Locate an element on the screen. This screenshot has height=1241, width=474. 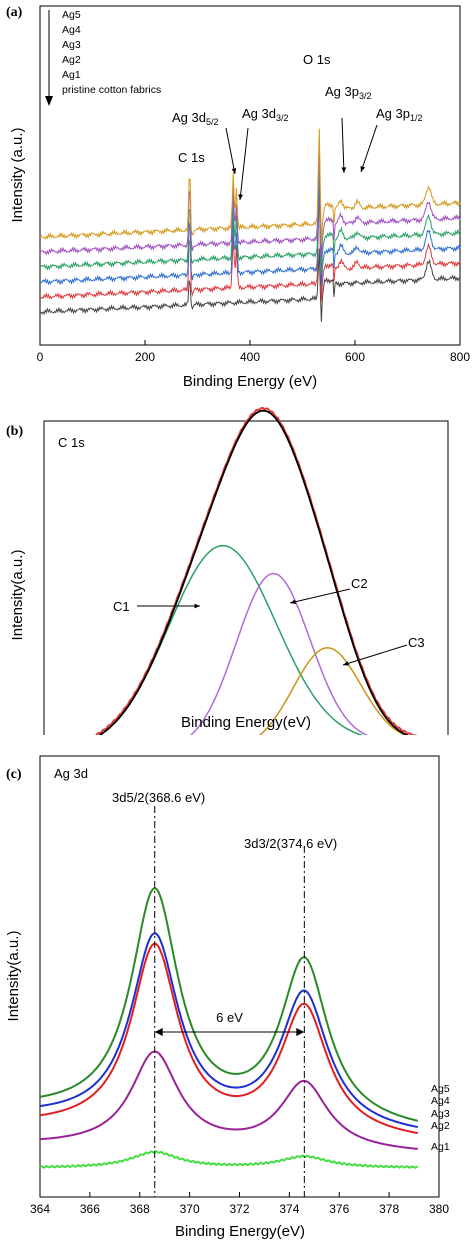
legend-entry: Ag5 is located at coordinates (71, 15).